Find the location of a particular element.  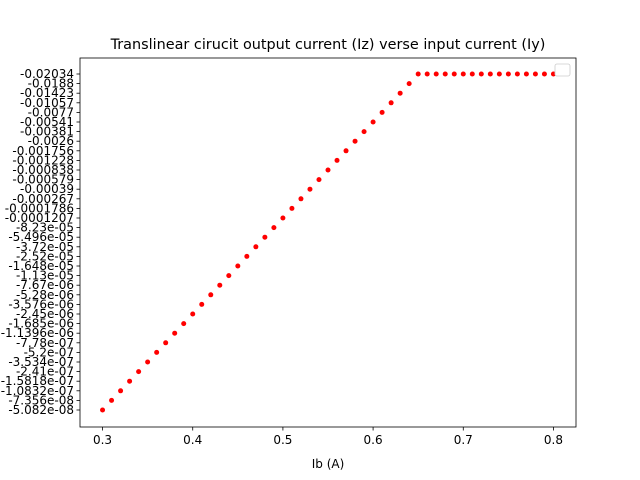

x-axis-ticks: 0.3 0.4 0.5 0.6 0.7 0.8 is located at coordinates (328, 437).